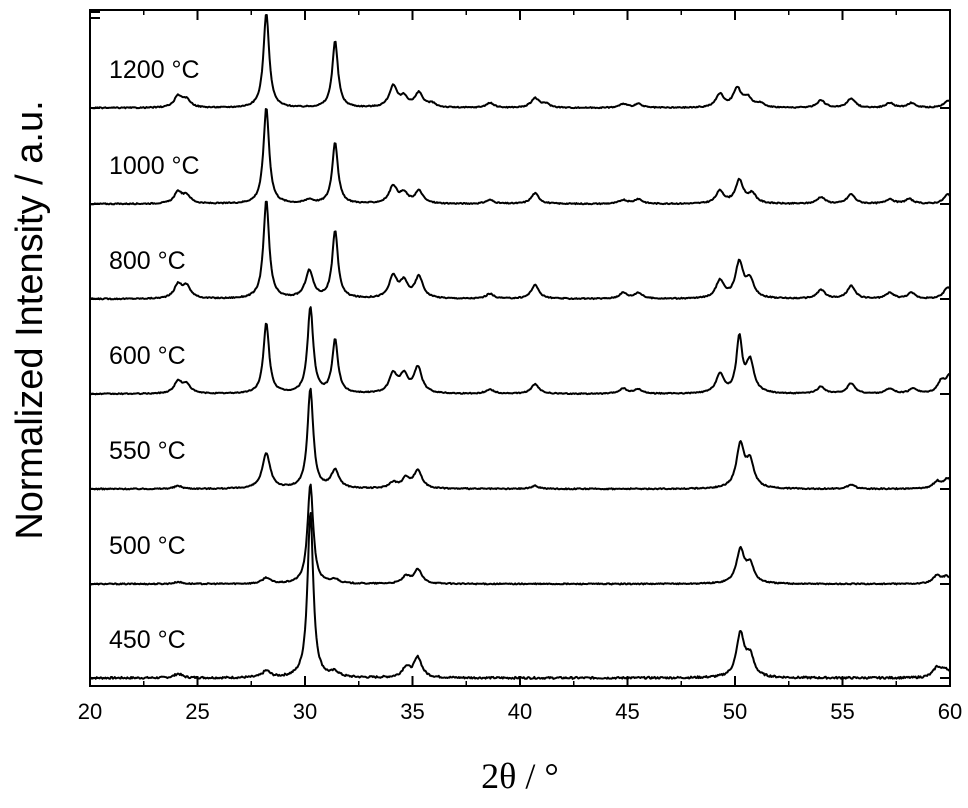 The width and height of the screenshot is (968, 808). I want to click on x-tick-label: 50, so click(735, 711).